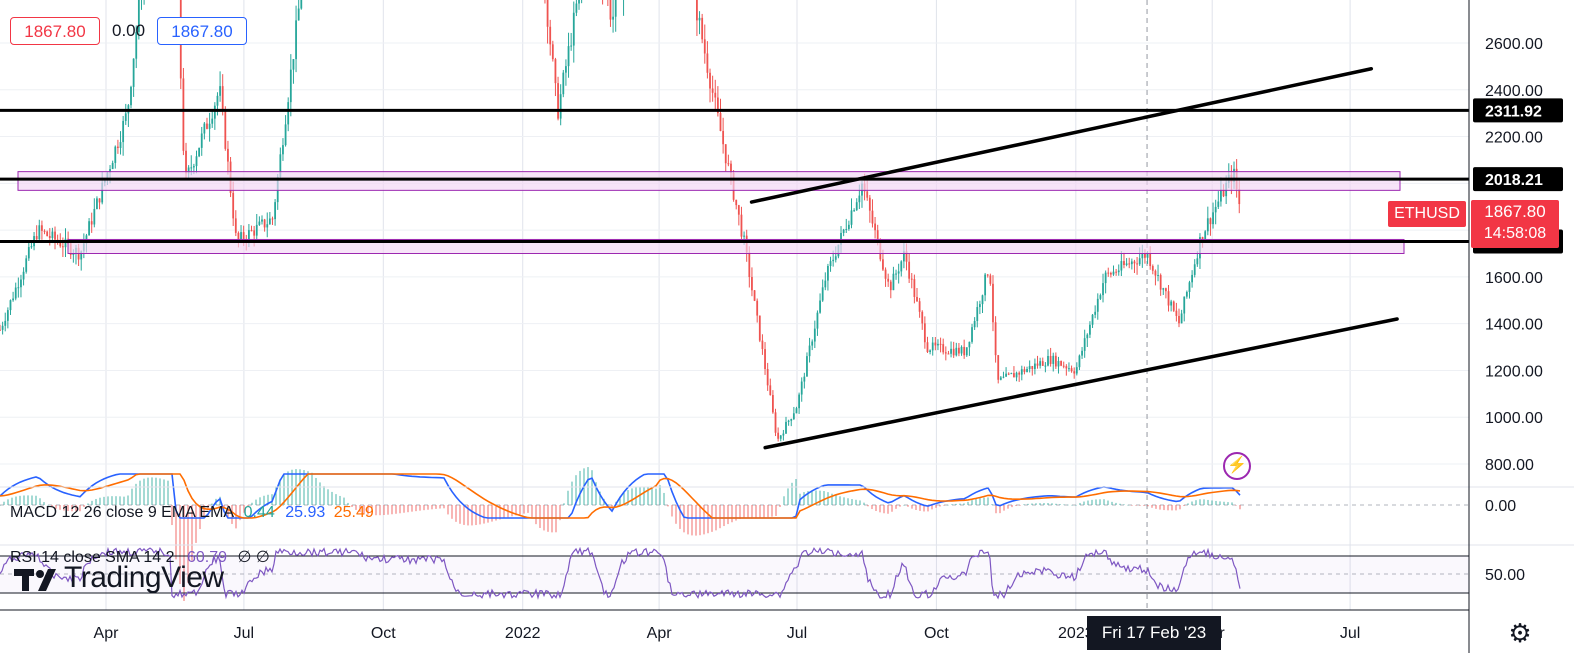 The height and width of the screenshot is (653, 1574). What do you see at coordinates (797, 633) in the screenshot?
I see `time-tick-label: Jul` at bounding box center [797, 633].